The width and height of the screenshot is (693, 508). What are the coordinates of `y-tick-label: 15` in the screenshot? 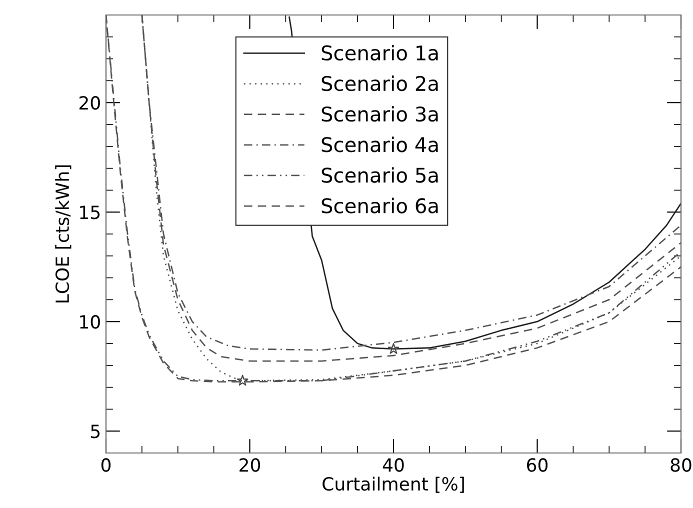 It's located at (90, 213).